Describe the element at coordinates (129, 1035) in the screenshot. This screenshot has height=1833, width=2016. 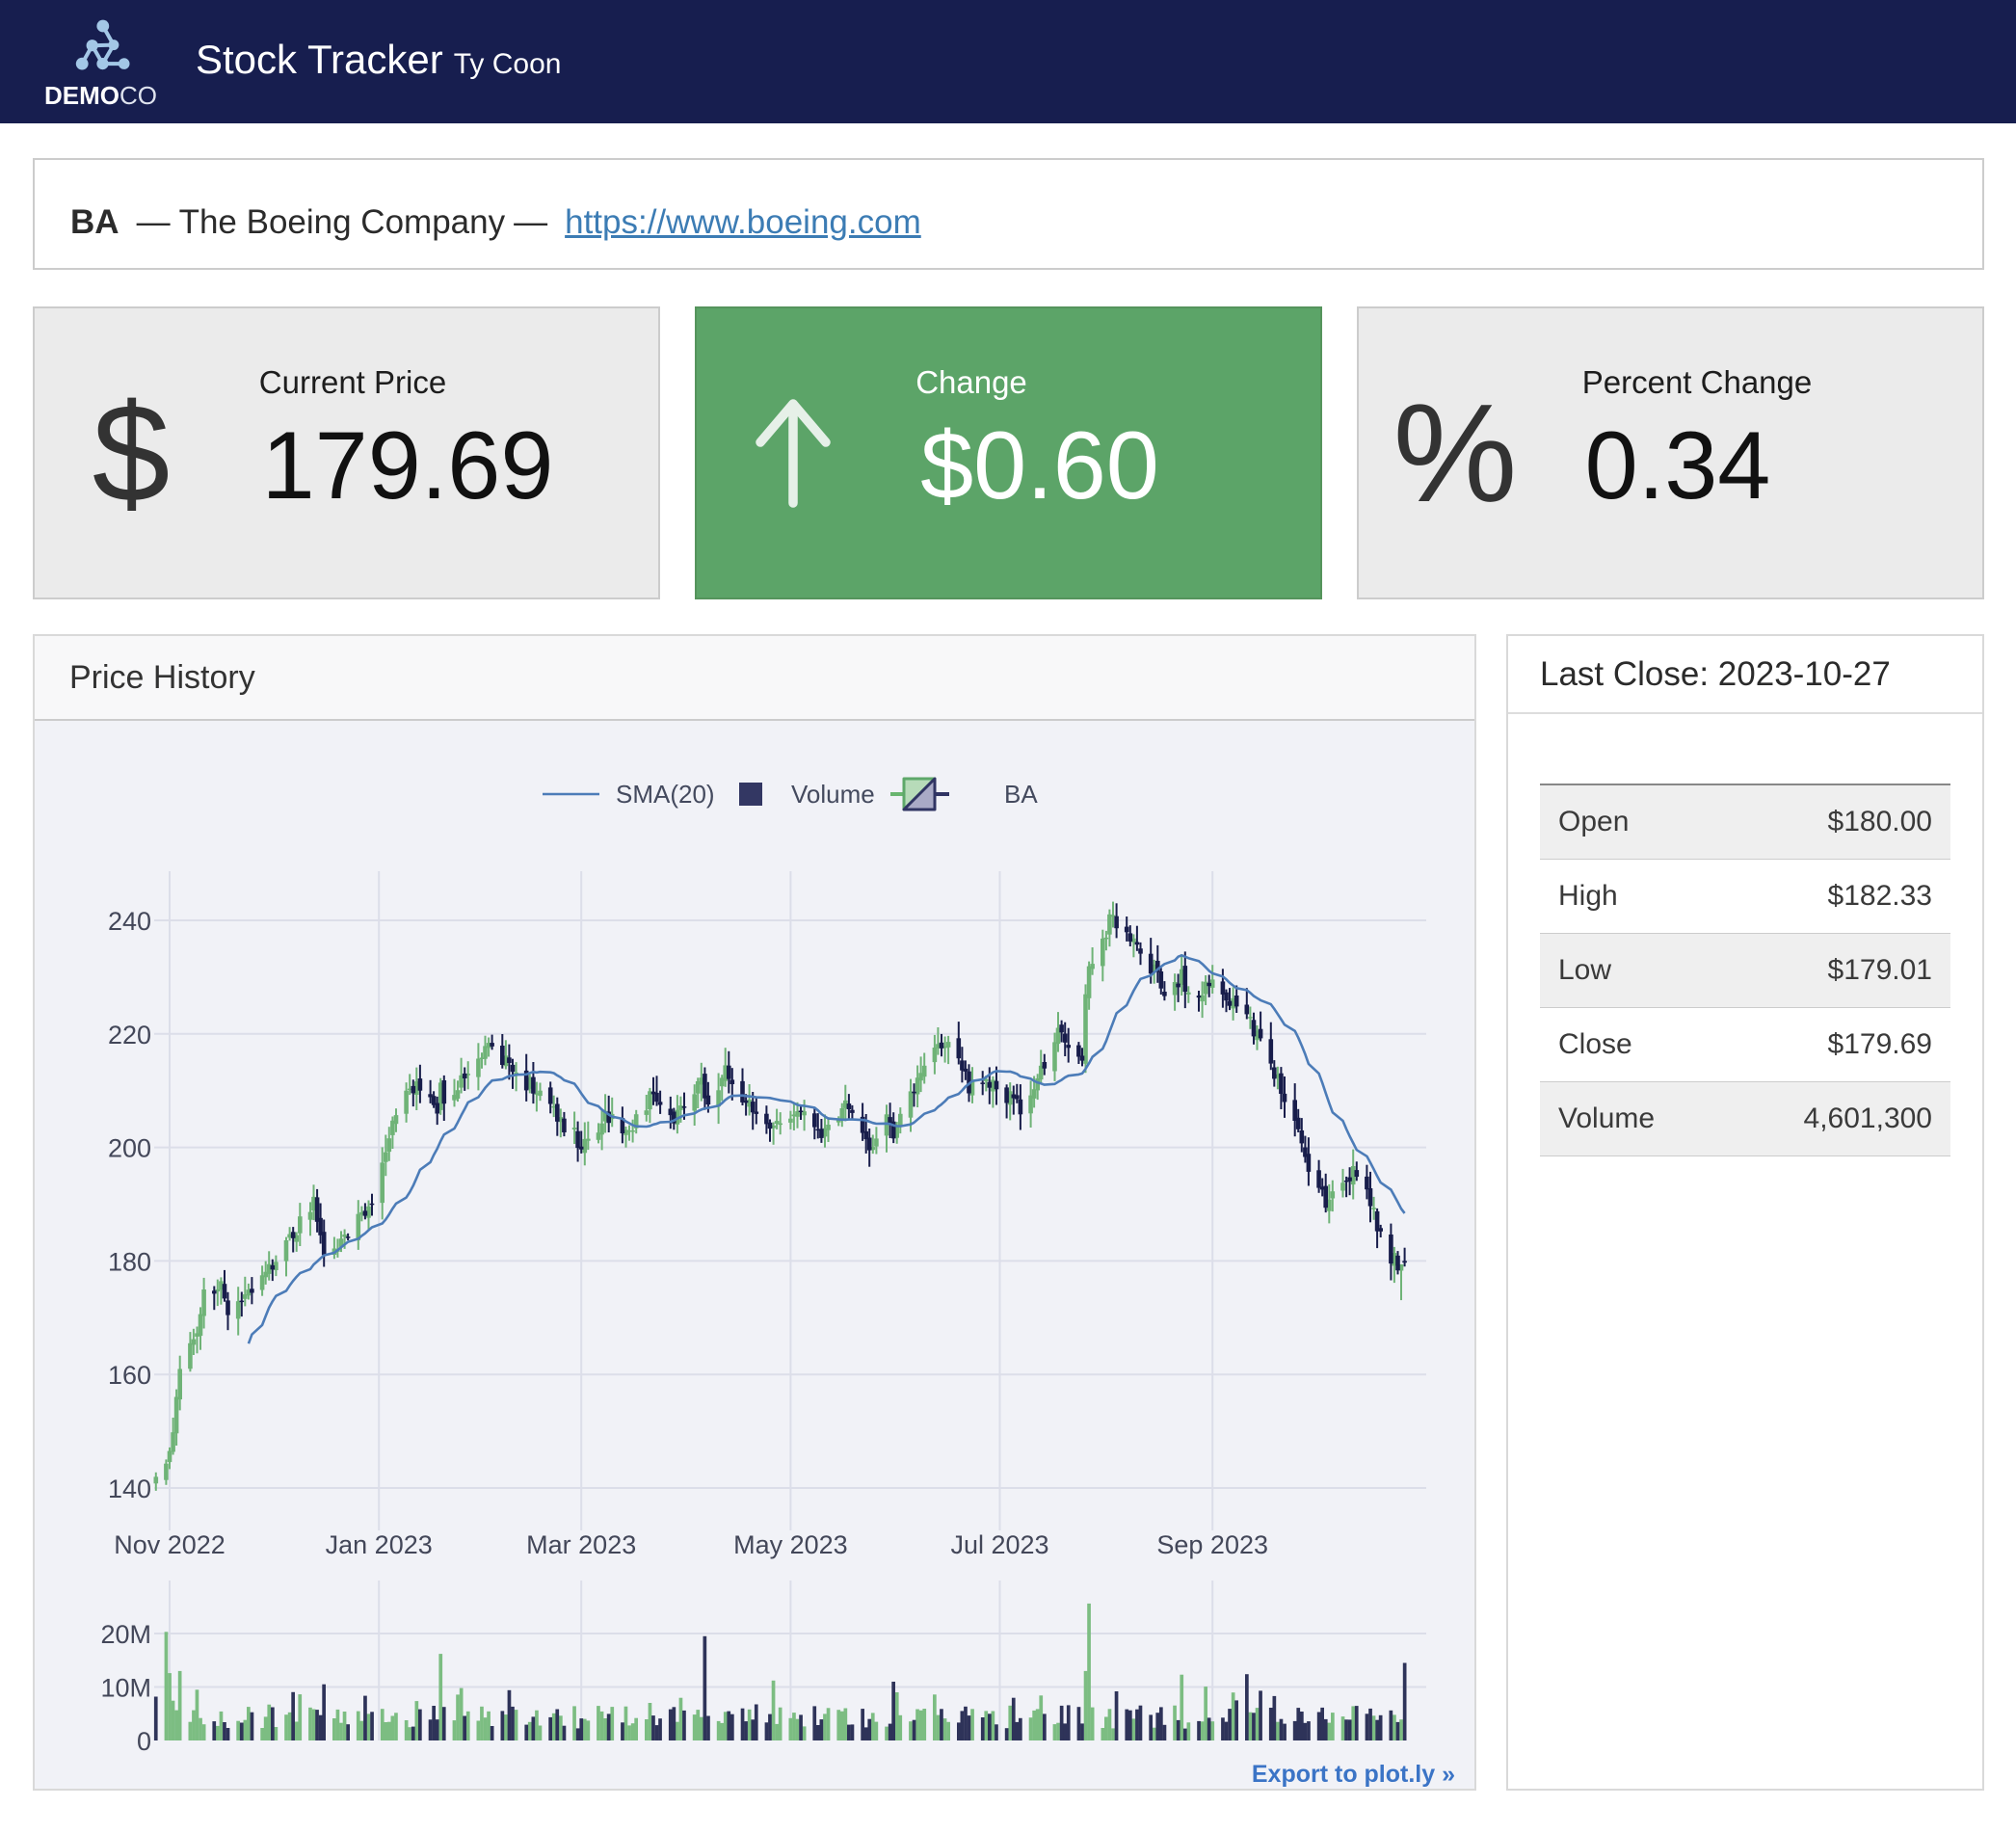
I see `svg-text: 220` at that location.